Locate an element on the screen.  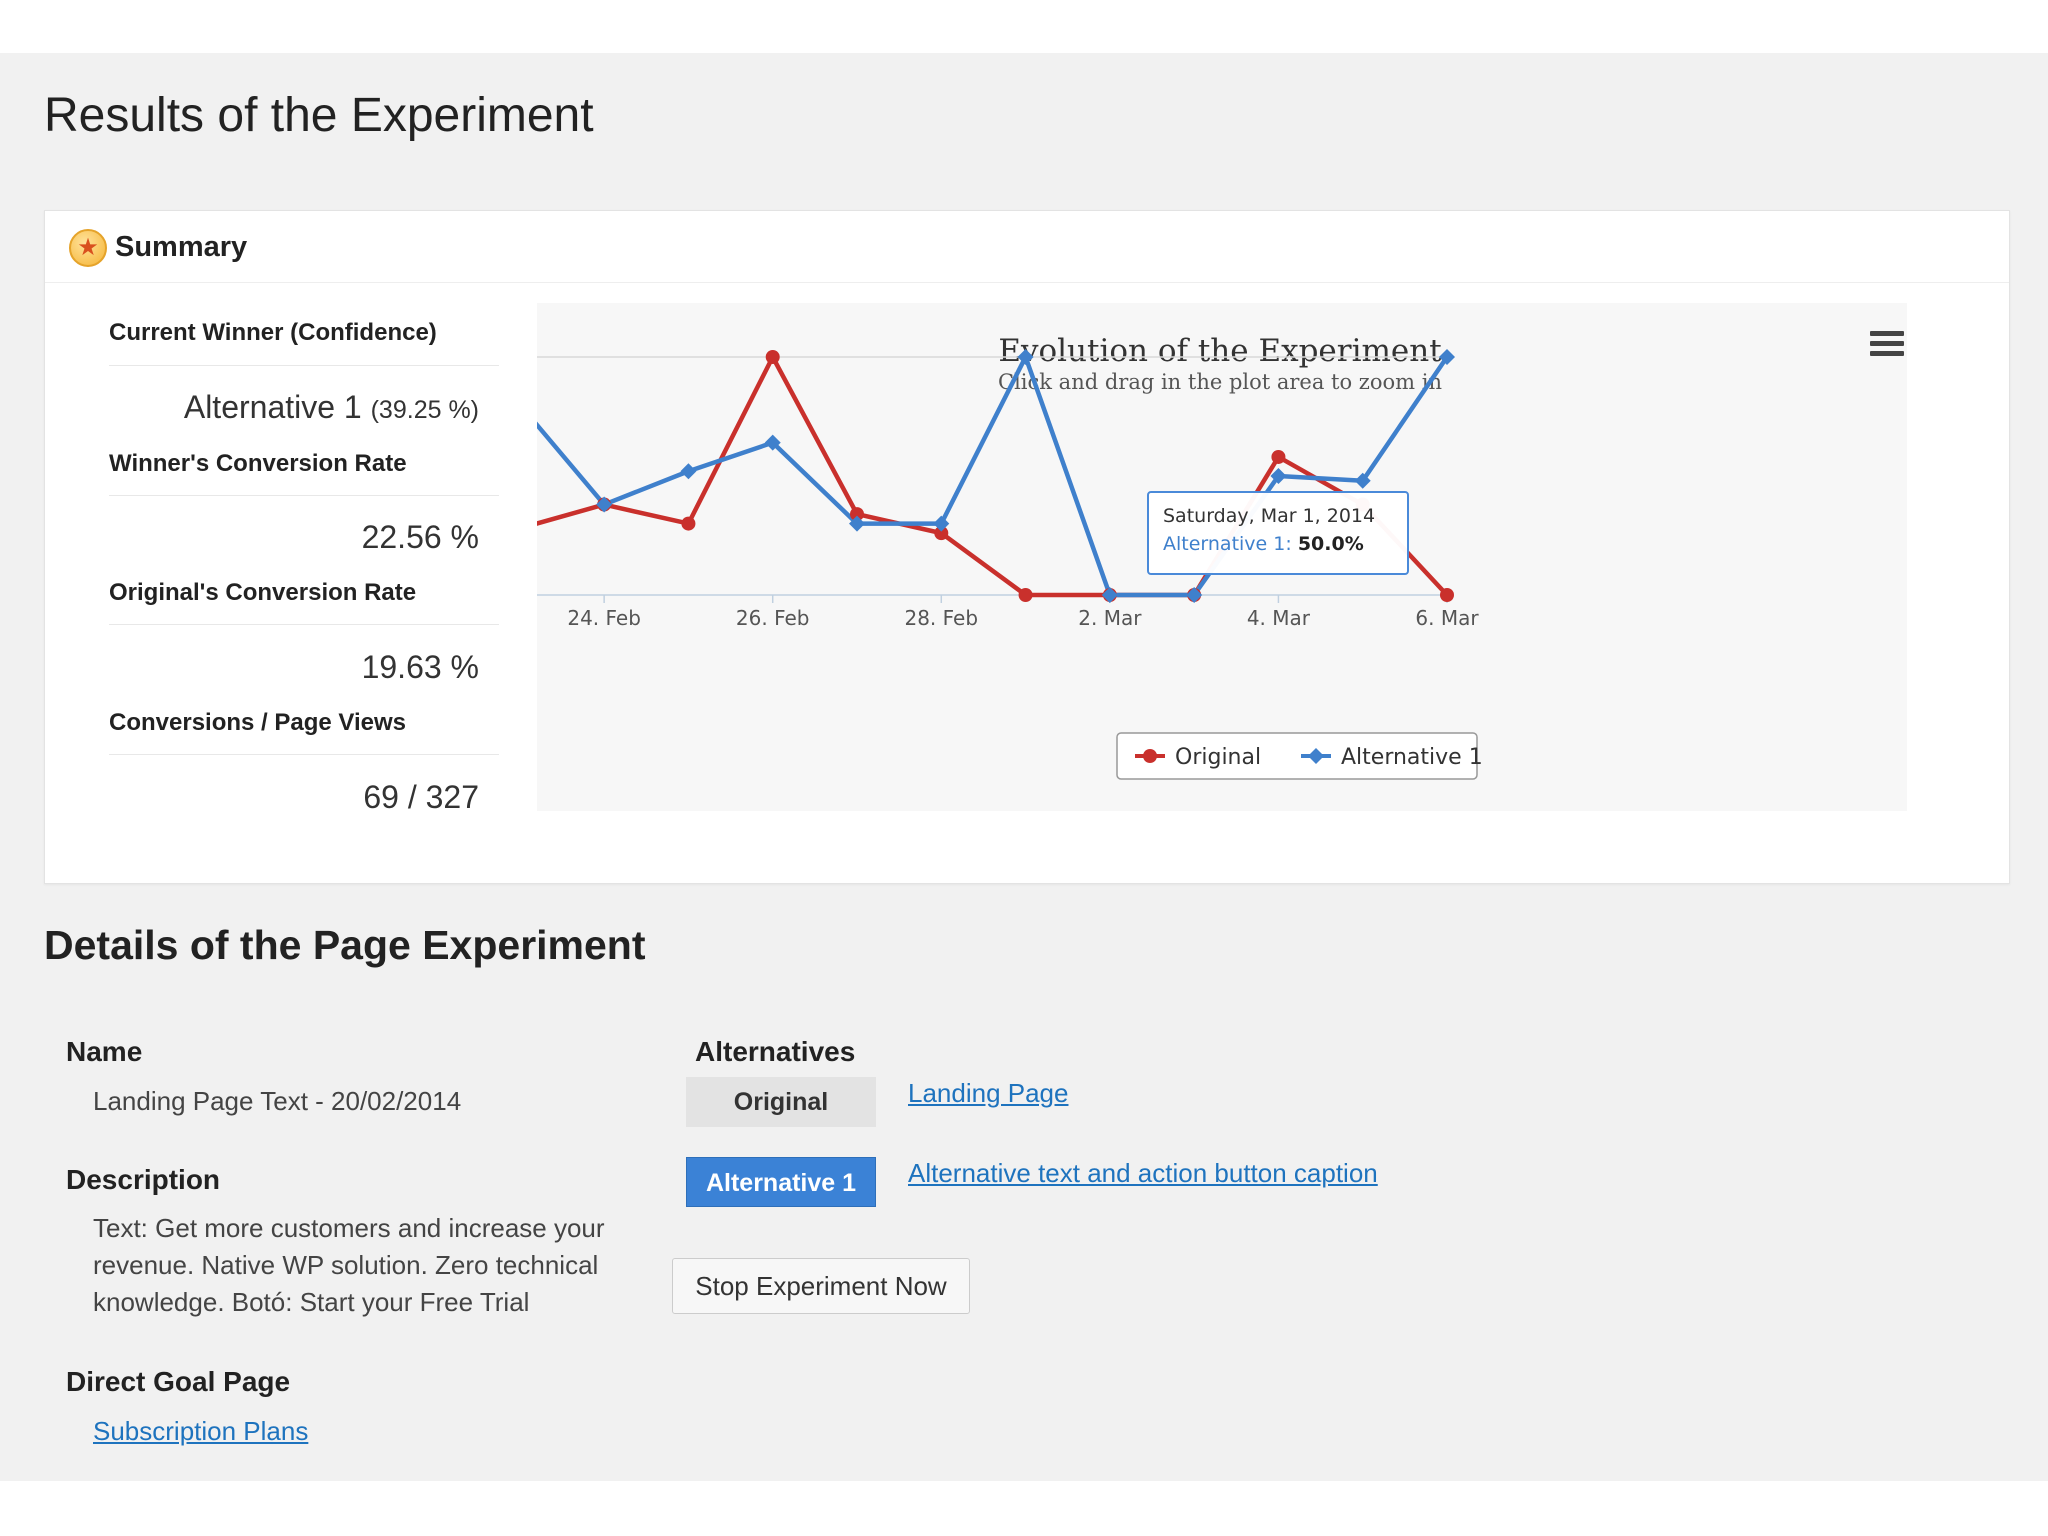
name-value: Landing Page Text - 20/02/2014 is located at coordinates (277, 1101).